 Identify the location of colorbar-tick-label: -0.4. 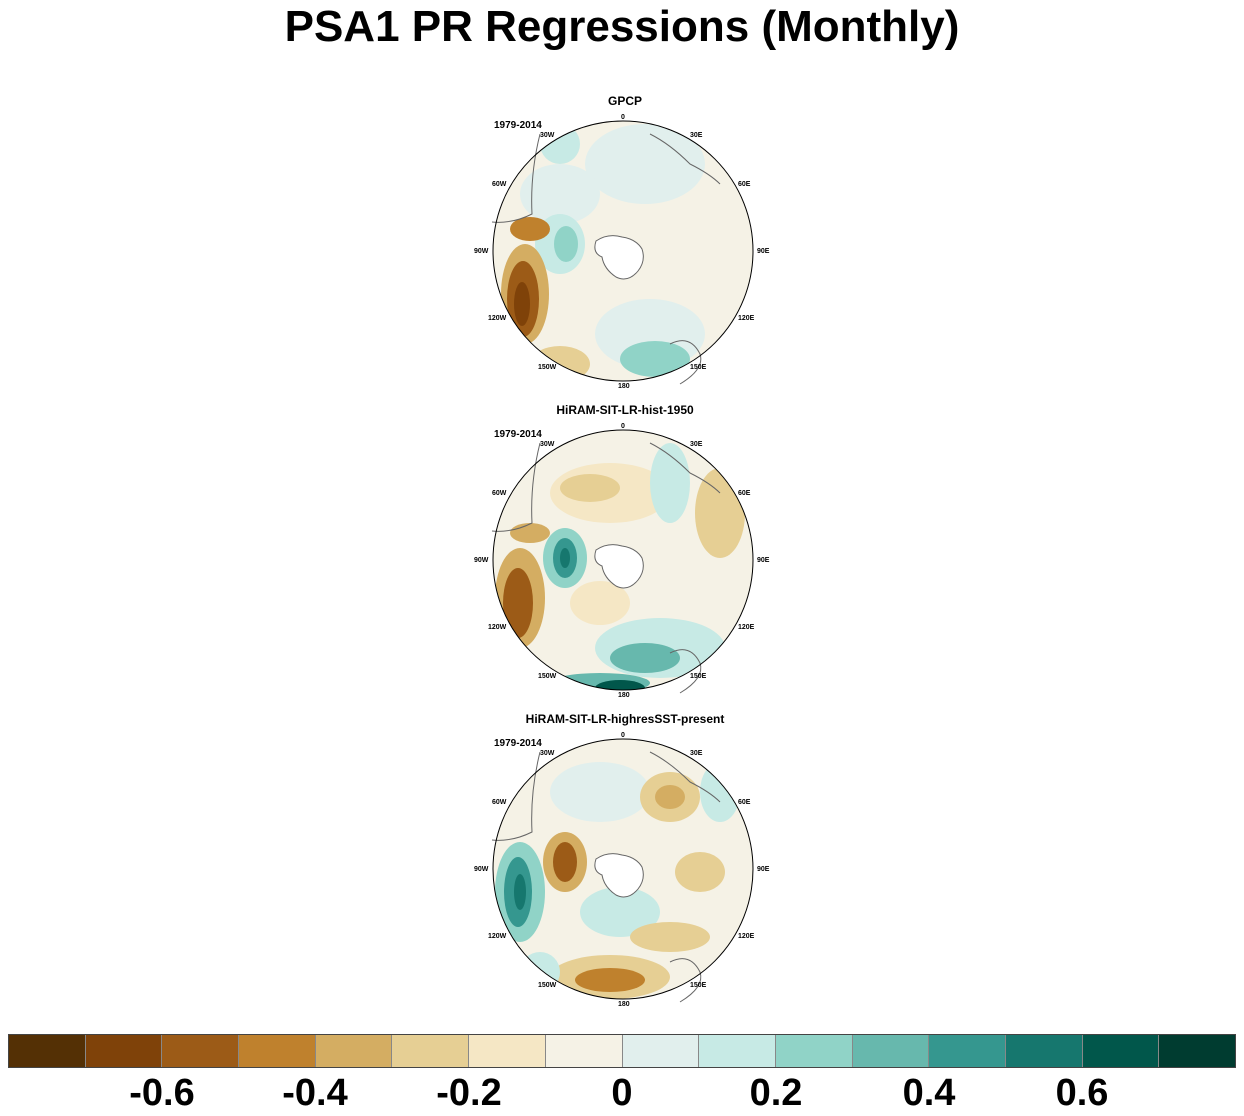
(315, 1093).